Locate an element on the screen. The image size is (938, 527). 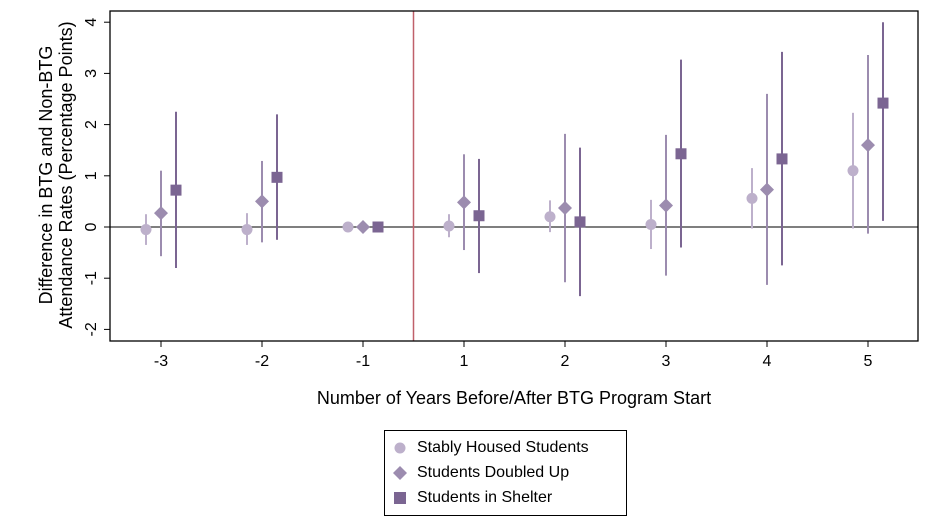
x-tick-label: -2 is located at coordinates (262, 361).